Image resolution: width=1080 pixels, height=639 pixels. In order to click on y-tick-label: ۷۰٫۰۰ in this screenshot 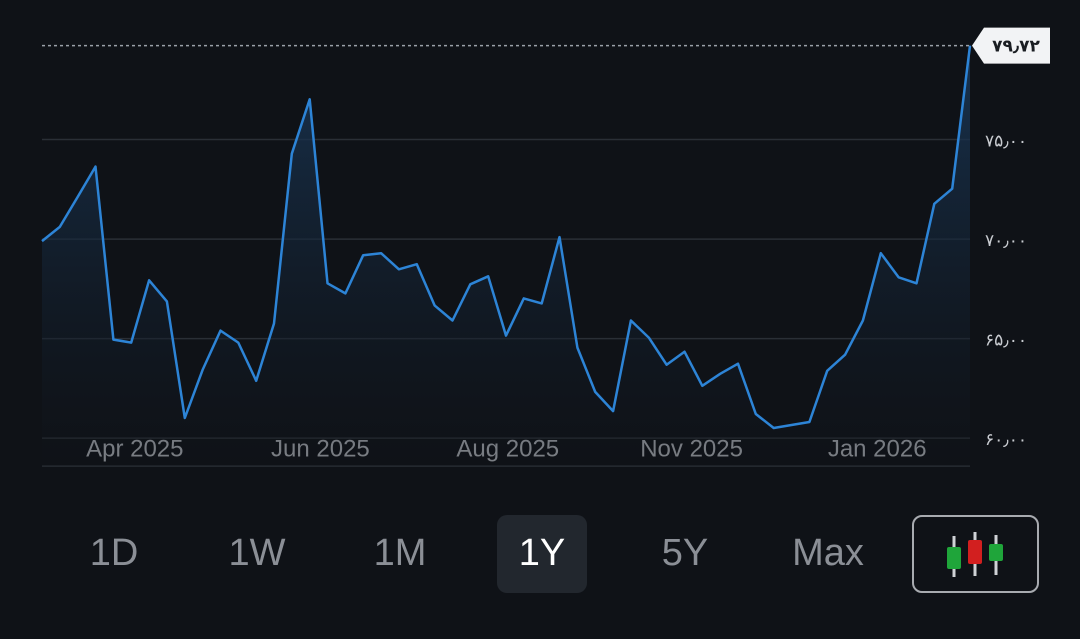, I will do `click(1006, 241)`.